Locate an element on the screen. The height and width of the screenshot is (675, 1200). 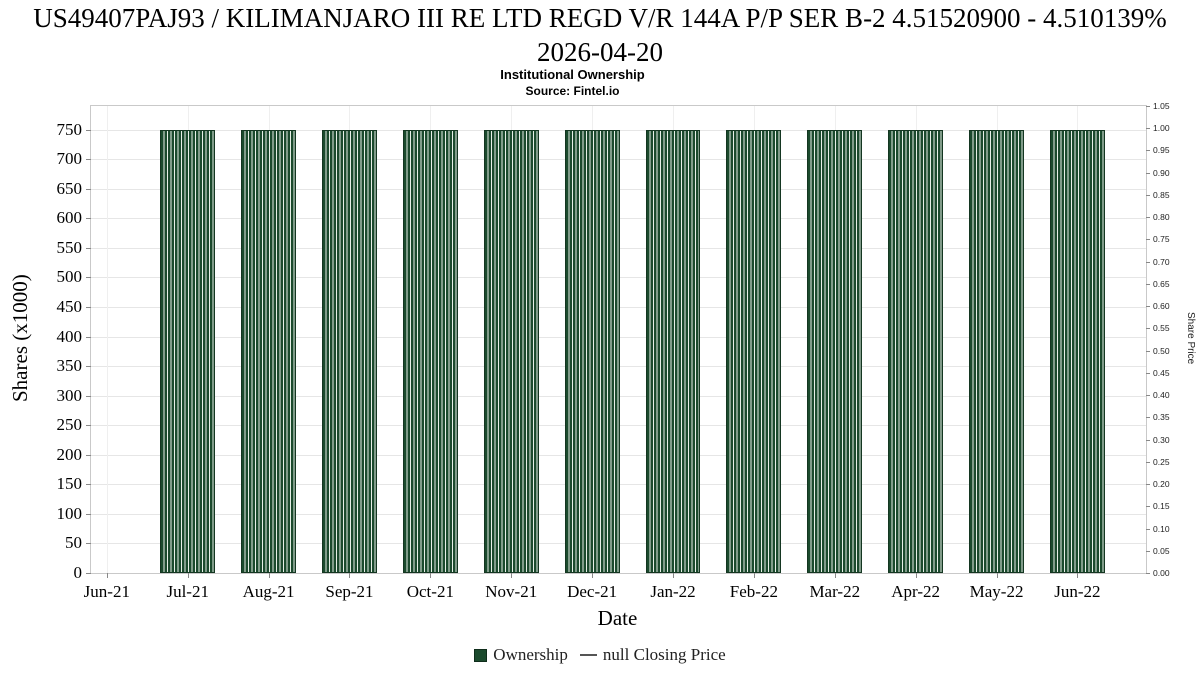
x-axis-tick-label: Jan-22 is located at coordinates (673, 591).